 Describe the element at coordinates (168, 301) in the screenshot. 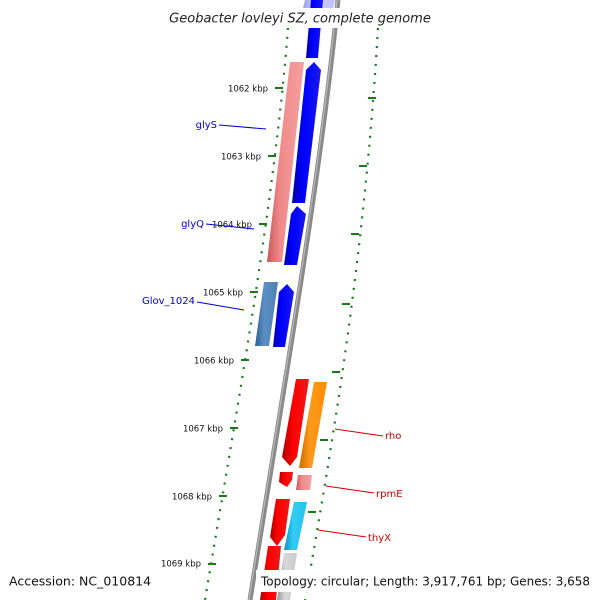

I see `gene-label-glov-1024: Glov_1024` at that location.